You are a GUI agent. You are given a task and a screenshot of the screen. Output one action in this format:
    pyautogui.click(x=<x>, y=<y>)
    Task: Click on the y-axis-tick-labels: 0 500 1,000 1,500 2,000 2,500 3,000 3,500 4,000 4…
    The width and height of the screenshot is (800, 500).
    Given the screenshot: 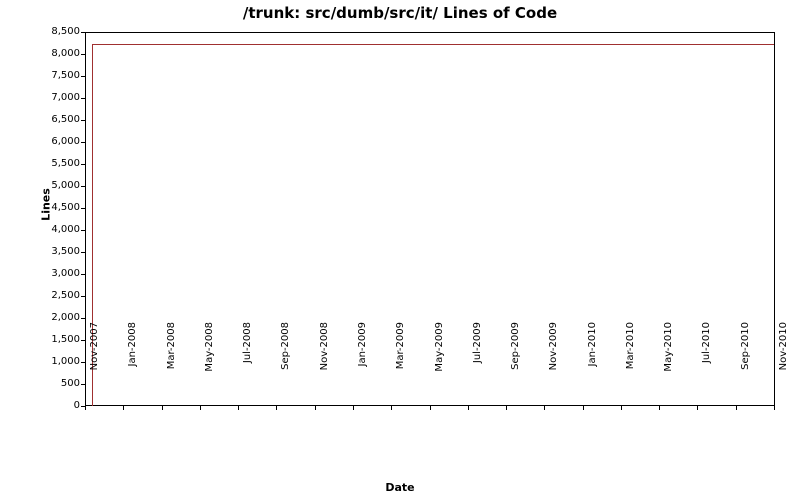 What is the action you would take?
    pyautogui.click(x=40, y=250)
    